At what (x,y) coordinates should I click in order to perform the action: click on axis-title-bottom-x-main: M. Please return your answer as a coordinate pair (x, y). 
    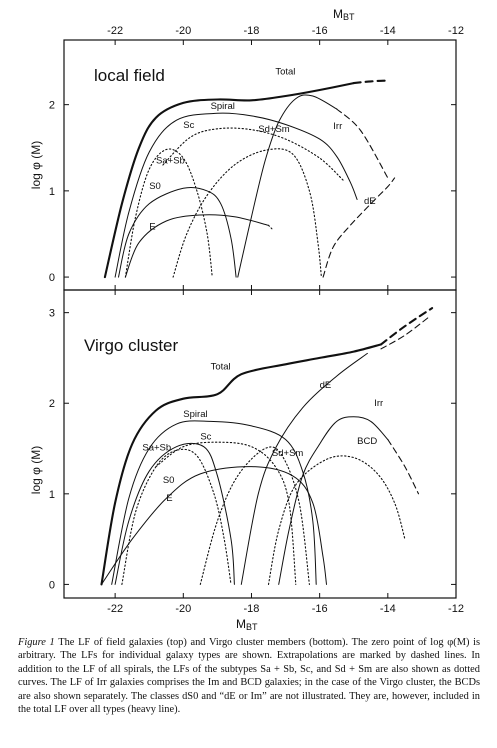
    Looking at the image, I should click on (241, 624).